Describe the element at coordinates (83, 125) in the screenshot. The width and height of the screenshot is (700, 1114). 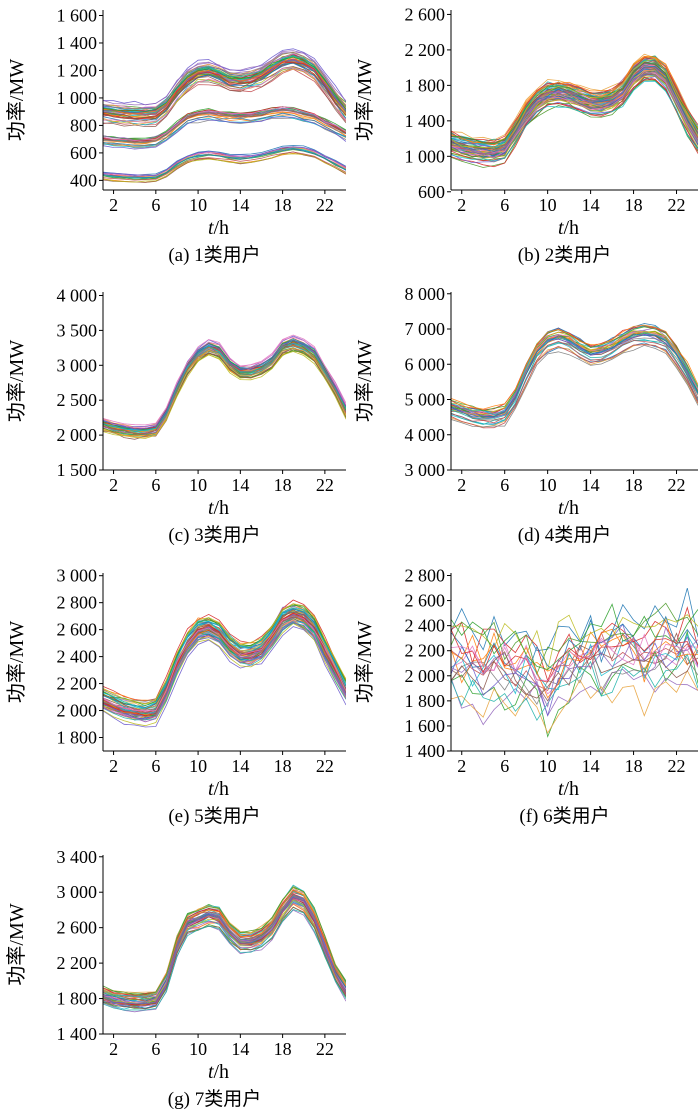
I see `y-tick-label: 800` at that location.